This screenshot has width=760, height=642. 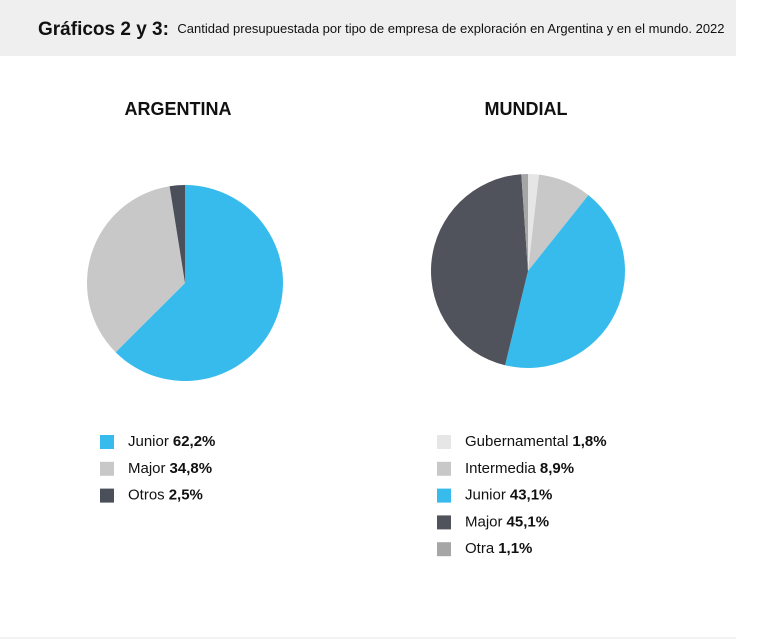 What do you see at coordinates (103, 29) in the screenshot?
I see `header-title: Gráficos 2 y 3:` at bounding box center [103, 29].